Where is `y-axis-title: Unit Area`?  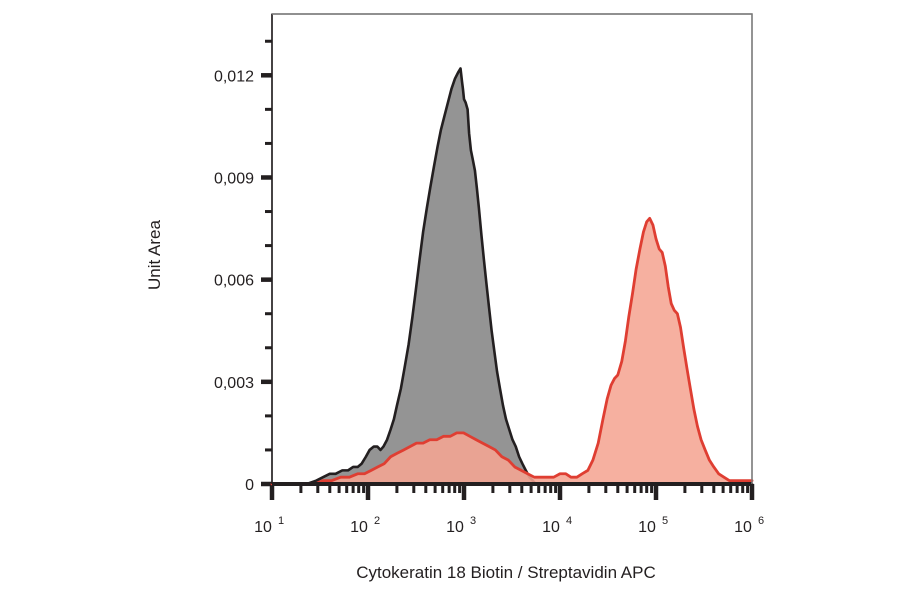 y-axis-title: Unit Area is located at coordinates (154, 254).